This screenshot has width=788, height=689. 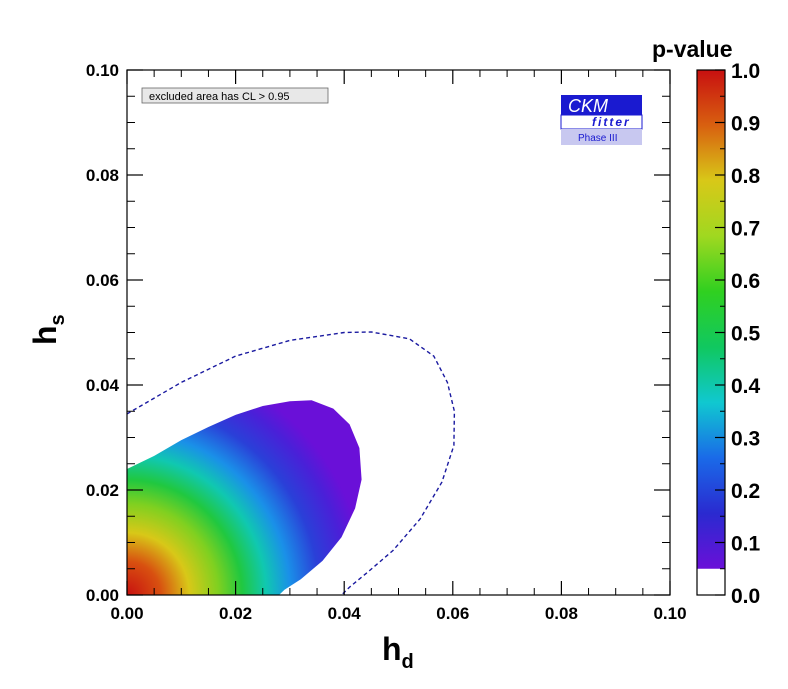 I want to click on colorbar-tick-label: 0.0, so click(x=745, y=596).